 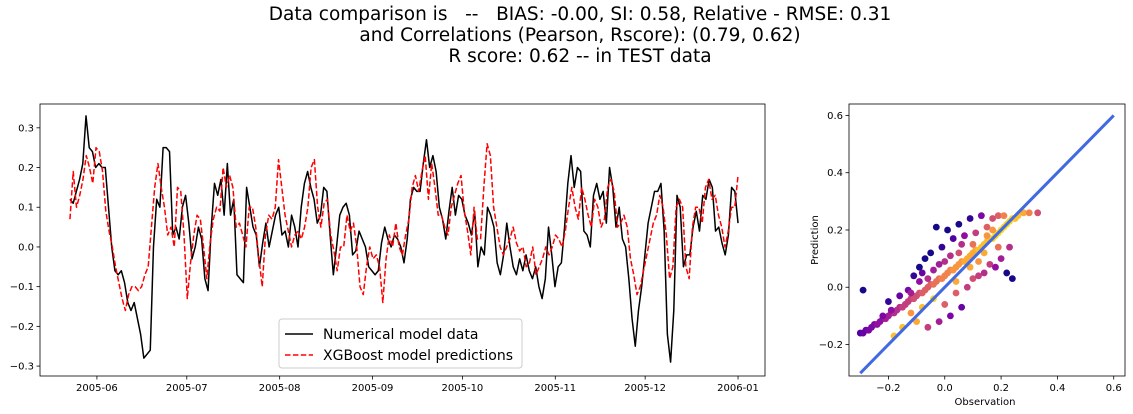 I want to click on title-line-3: R score: 0.62 -- in TEST data, so click(x=580, y=56).